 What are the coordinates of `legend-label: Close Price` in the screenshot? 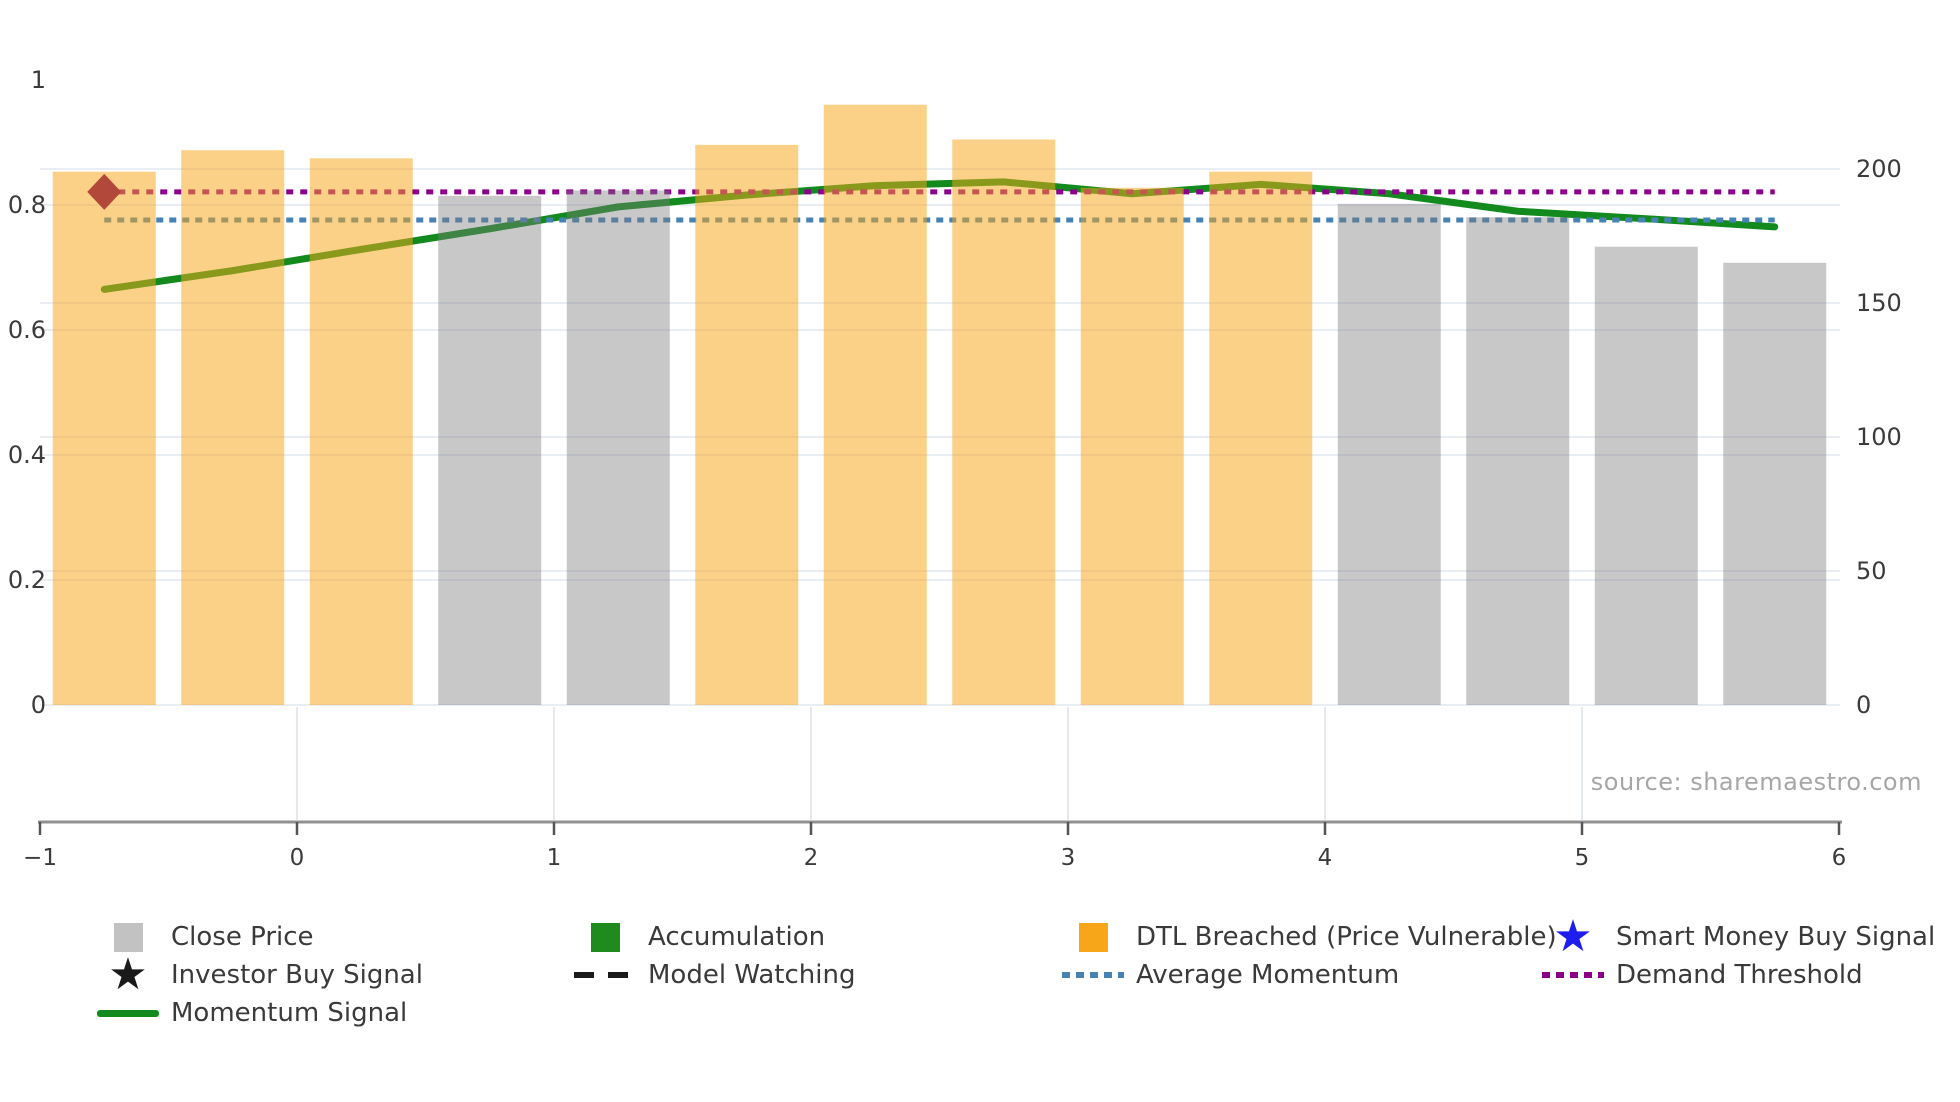 It's located at (242, 937).